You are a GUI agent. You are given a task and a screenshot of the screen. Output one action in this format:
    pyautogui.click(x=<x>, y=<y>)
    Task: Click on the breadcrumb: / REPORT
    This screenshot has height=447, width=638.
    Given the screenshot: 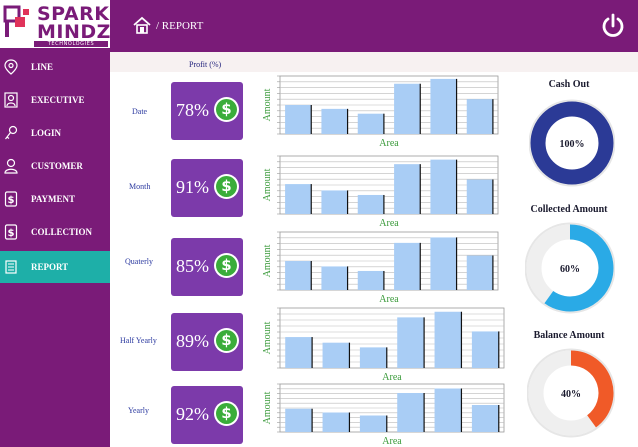 What is the action you would take?
    pyautogui.click(x=180, y=26)
    